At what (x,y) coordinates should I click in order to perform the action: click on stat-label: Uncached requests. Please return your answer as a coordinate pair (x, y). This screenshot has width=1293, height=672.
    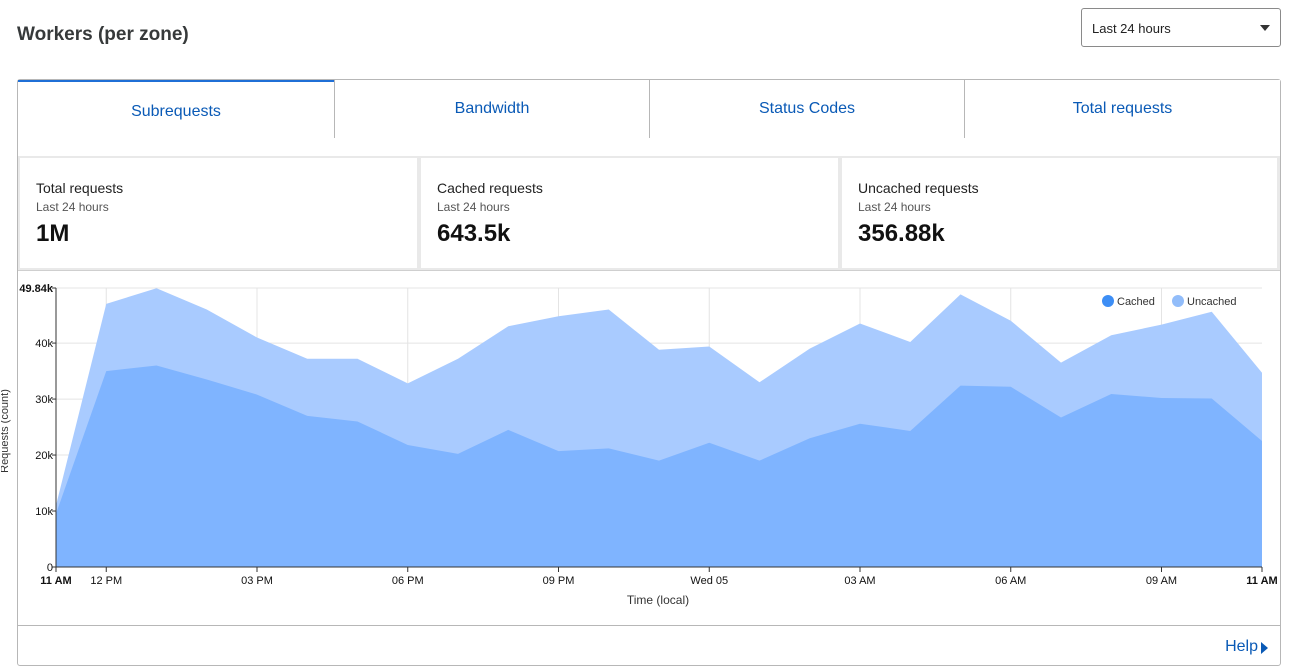
    Looking at the image, I should click on (918, 188).